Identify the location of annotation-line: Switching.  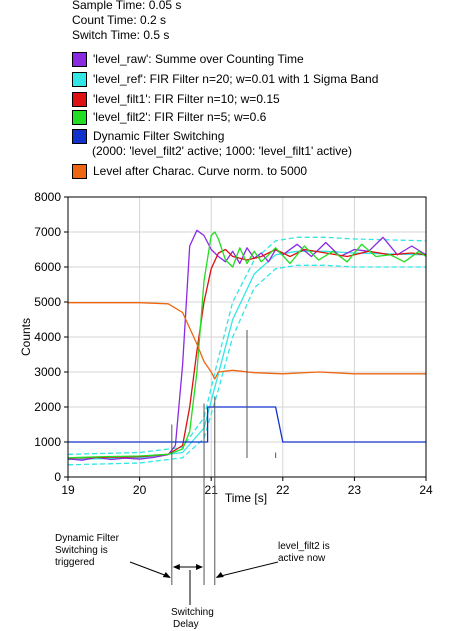
(192, 612).